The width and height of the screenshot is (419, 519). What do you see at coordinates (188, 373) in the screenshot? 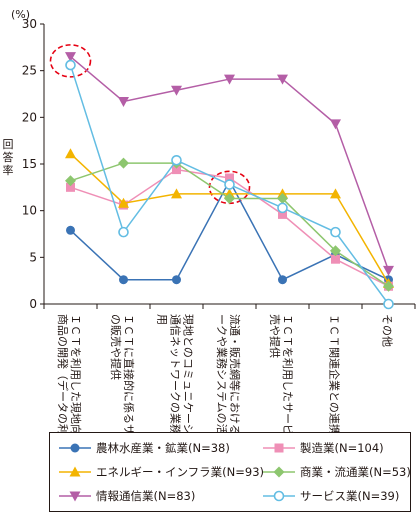
I see `x-category-label-line: 現地とのコミュニケーションにおける` at bounding box center [188, 373].